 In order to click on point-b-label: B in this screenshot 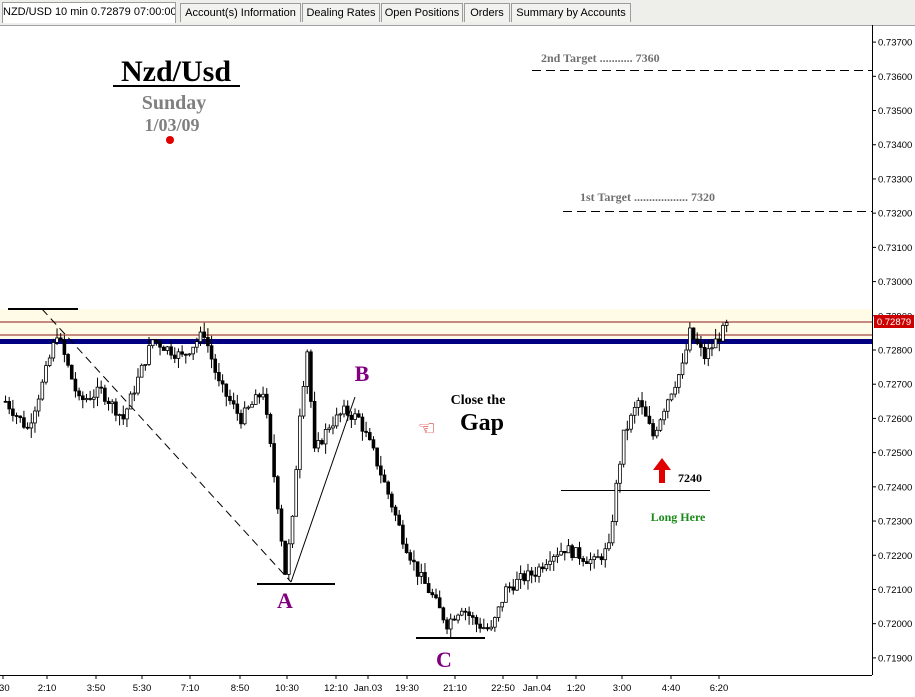, I will do `click(362, 373)`.